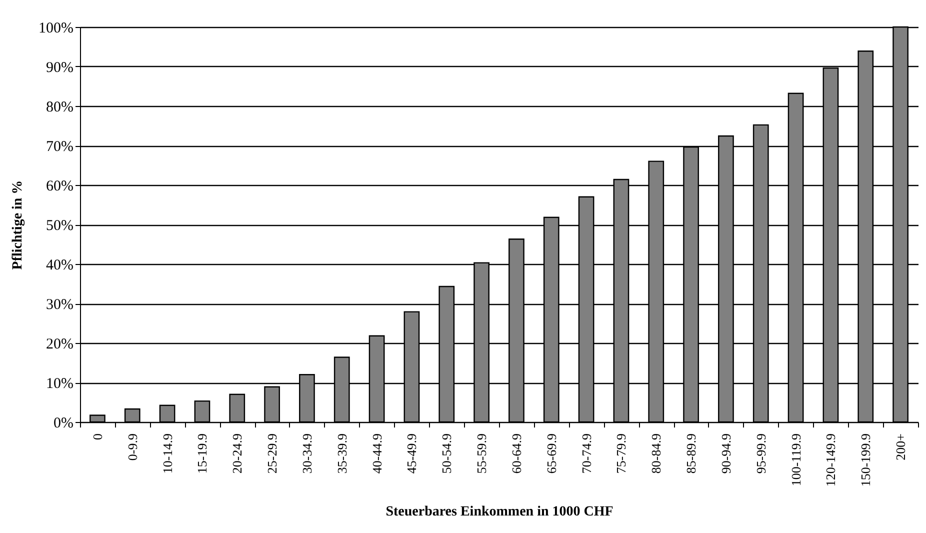  Describe the element at coordinates (796, 460) in the screenshot. I see `x-tick-label: 100-119.9` at that location.